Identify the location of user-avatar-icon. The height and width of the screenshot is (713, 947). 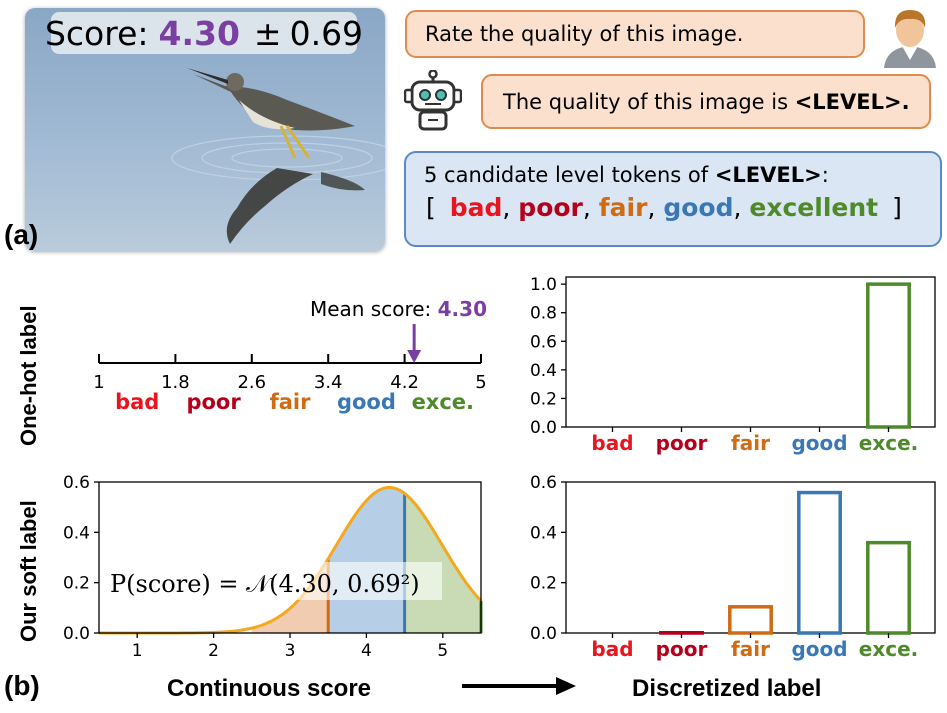
(910, 38).